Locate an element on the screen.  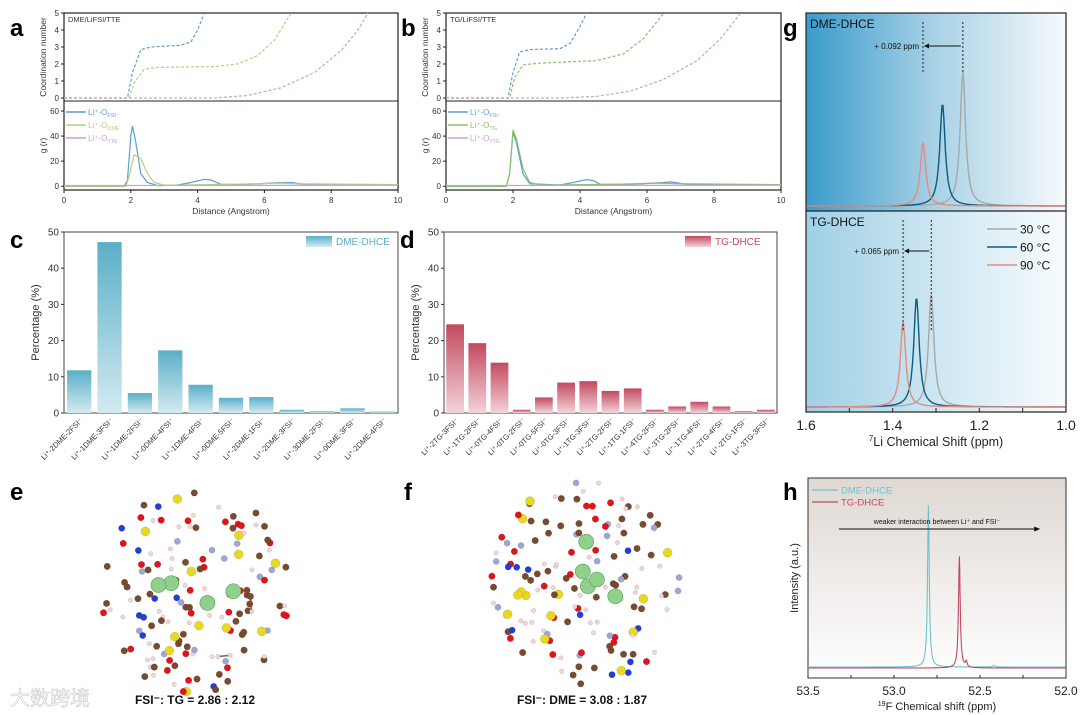
rdf-curve-DME is located at coordinates (231, 170).